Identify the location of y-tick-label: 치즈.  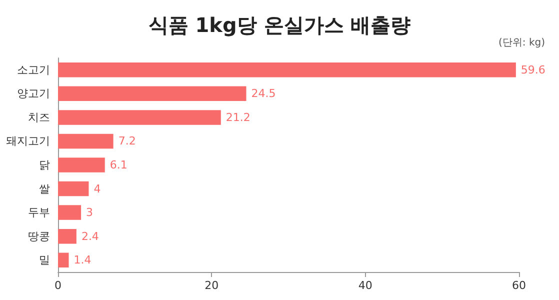
(39, 117).